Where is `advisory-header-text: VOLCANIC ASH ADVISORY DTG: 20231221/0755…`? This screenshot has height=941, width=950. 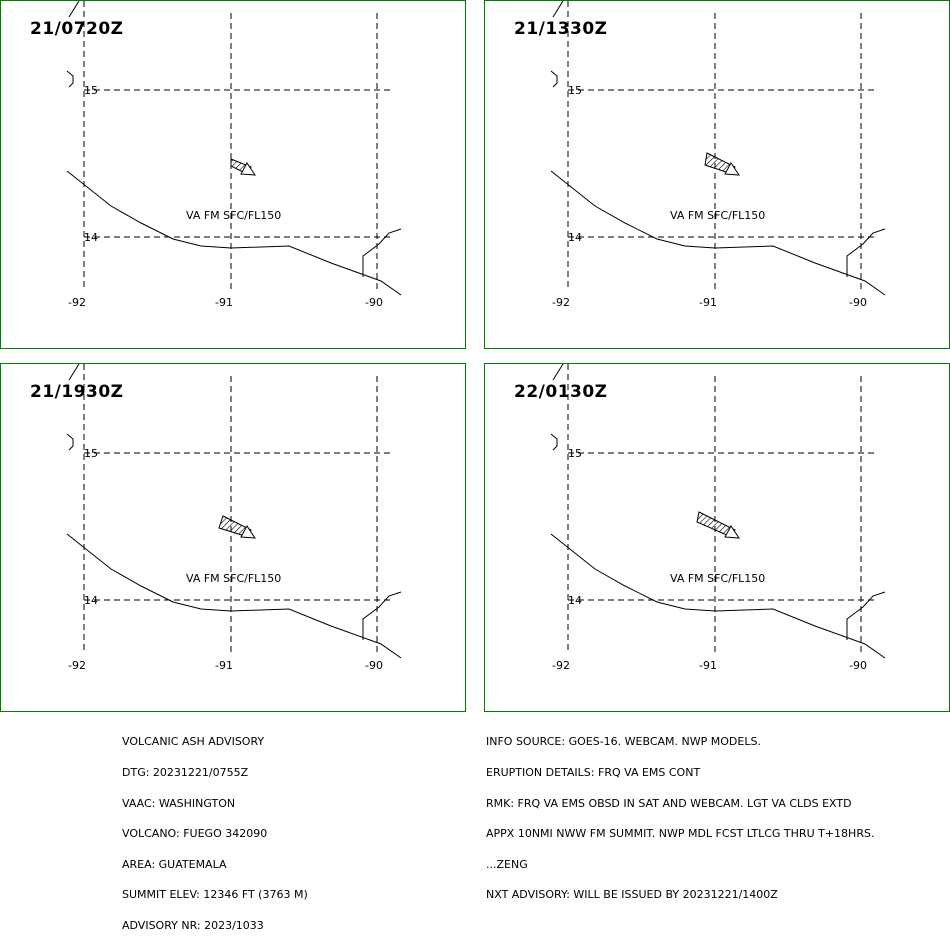 advisory-header-text: VOLCANIC ASH ADVISORY DTG: 20231221/0755… is located at coordinates (215, 829).